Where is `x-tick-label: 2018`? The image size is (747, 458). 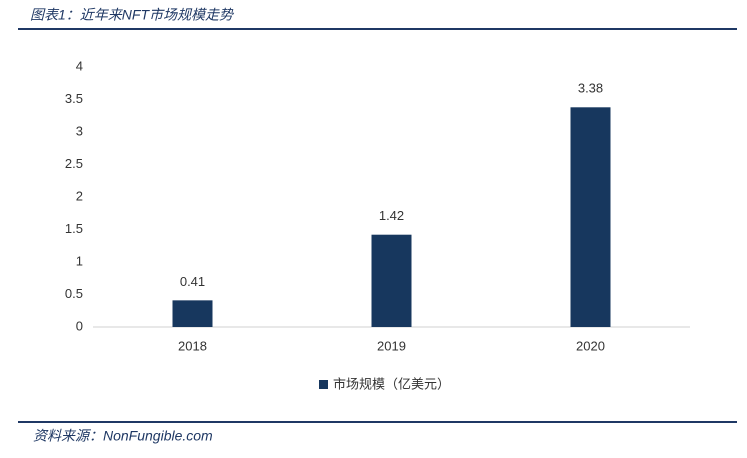
x-tick-label: 2018 is located at coordinates (192, 345).